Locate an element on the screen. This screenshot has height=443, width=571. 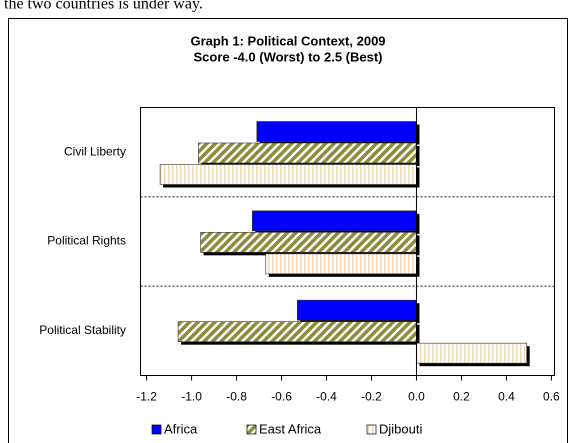
legend-label: Djibouti is located at coordinates (400, 428).